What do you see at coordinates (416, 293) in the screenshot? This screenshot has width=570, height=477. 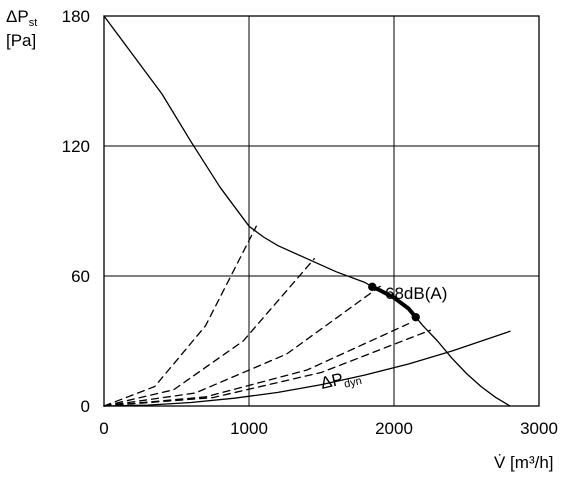 I see `operating-point-label: 68dB(A)` at bounding box center [416, 293].